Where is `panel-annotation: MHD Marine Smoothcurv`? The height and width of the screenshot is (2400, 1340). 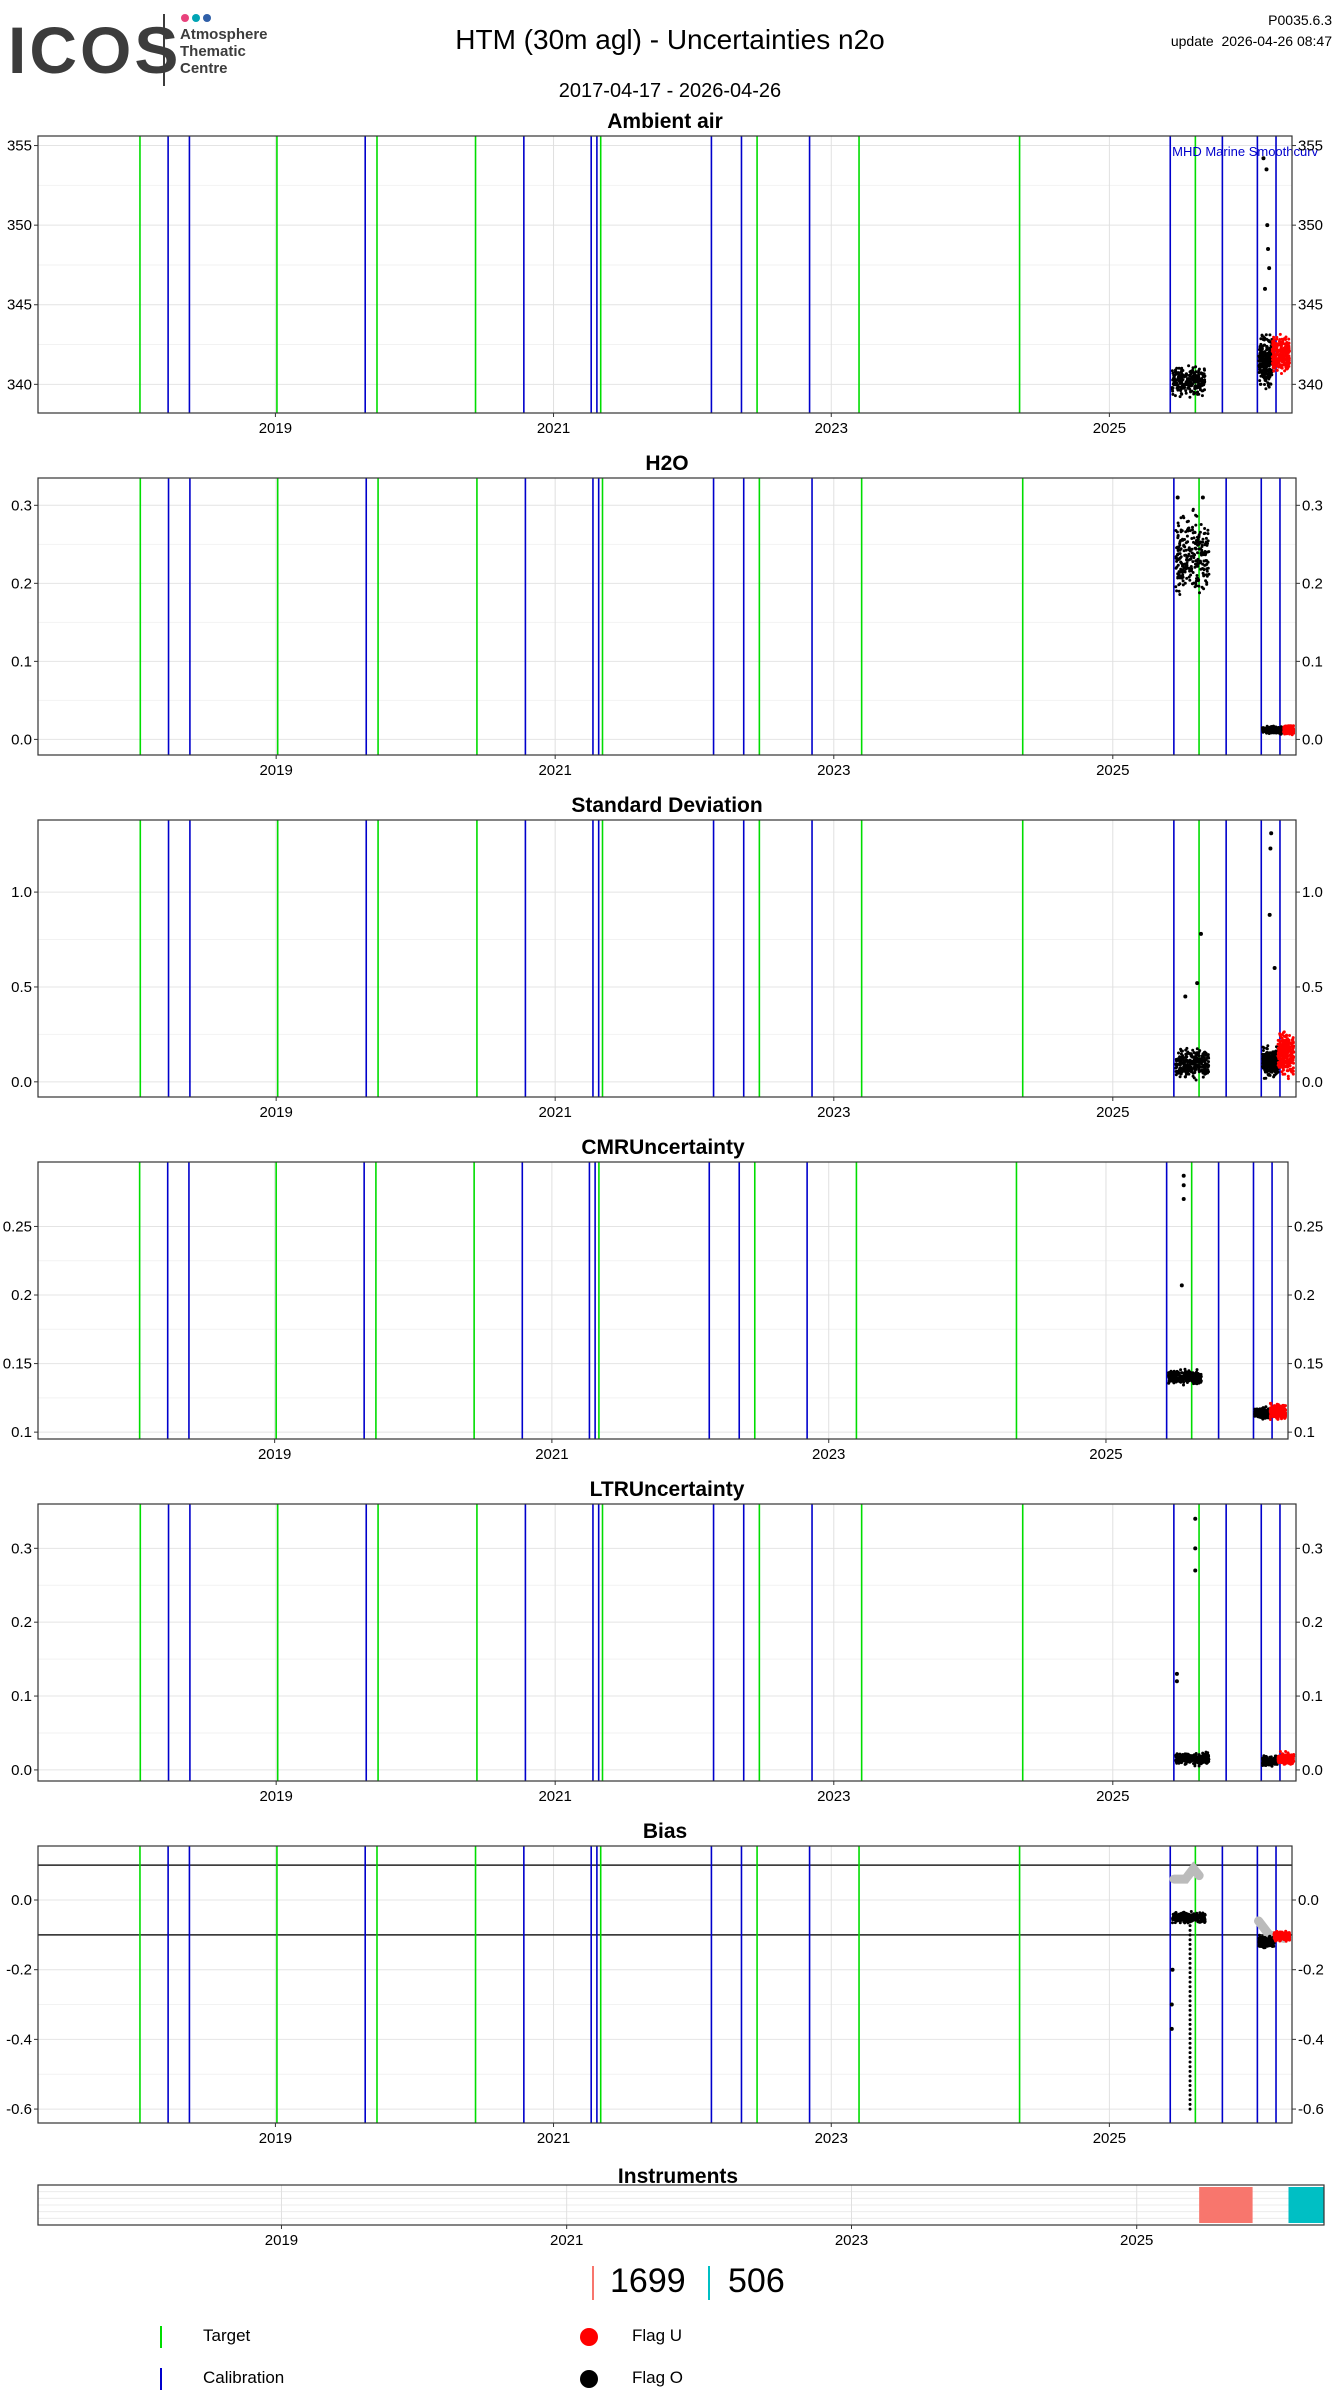
panel-annotation: MHD Marine Smoothcurv is located at coordinates (1245, 151).